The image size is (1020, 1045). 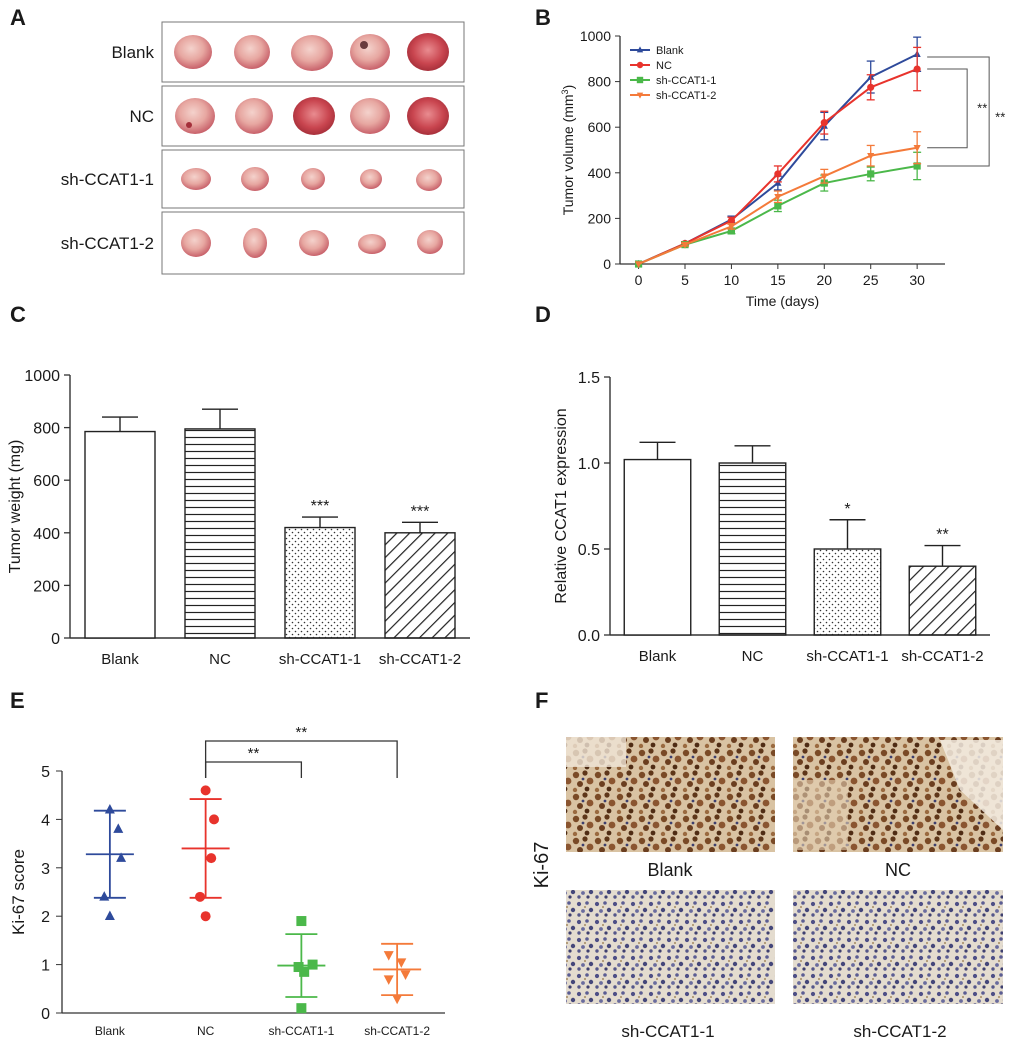 I want to click on x-tick-label: 20, so click(x=824, y=280).